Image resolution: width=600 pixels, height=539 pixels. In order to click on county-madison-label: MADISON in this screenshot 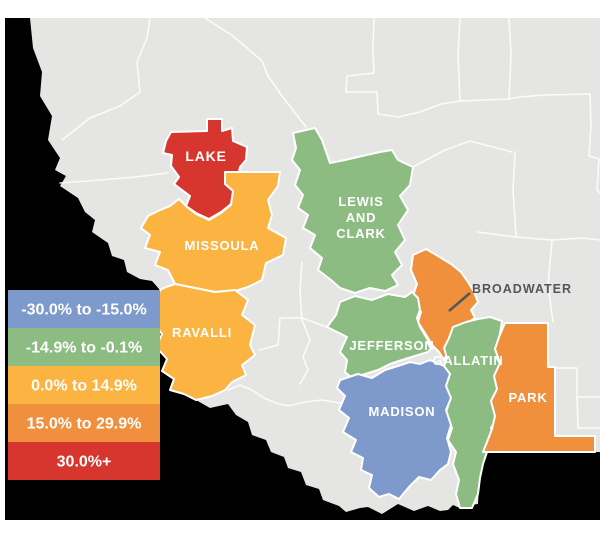, I will do `click(402, 411)`.